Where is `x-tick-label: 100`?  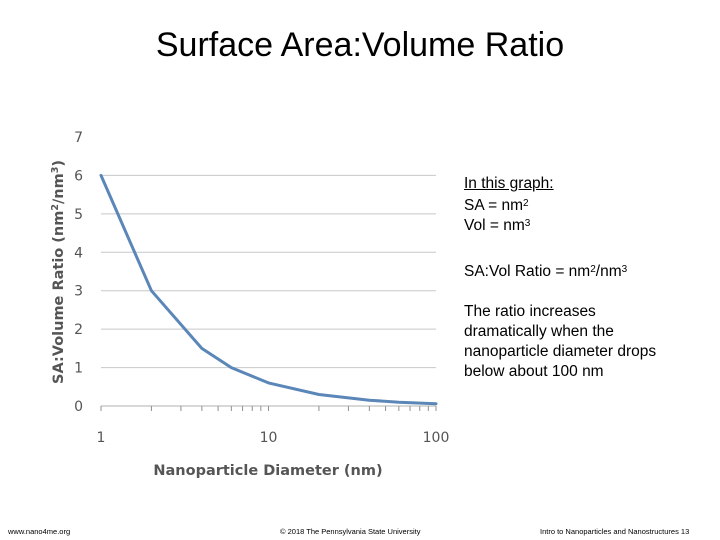
x-tick-label: 100 is located at coordinates (436, 438).